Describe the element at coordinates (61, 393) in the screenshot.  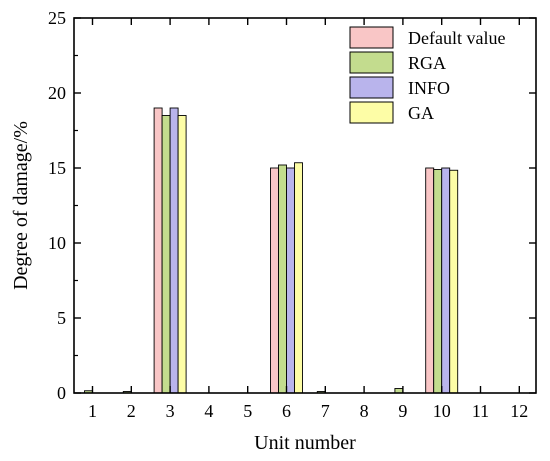
I see `y-tick-label: 0` at that location.